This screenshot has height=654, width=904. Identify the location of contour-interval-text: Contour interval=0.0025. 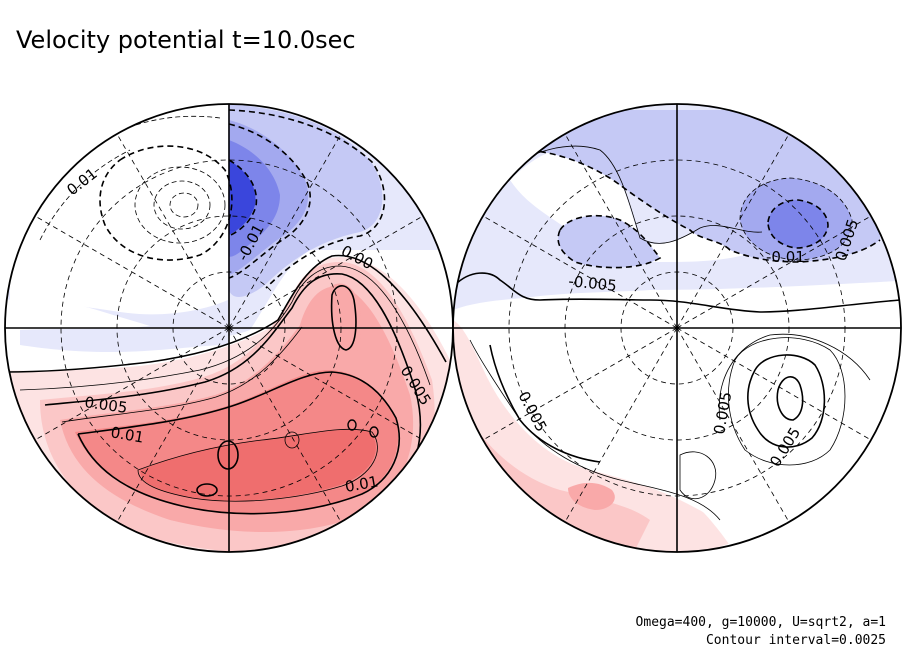
(796, 640).